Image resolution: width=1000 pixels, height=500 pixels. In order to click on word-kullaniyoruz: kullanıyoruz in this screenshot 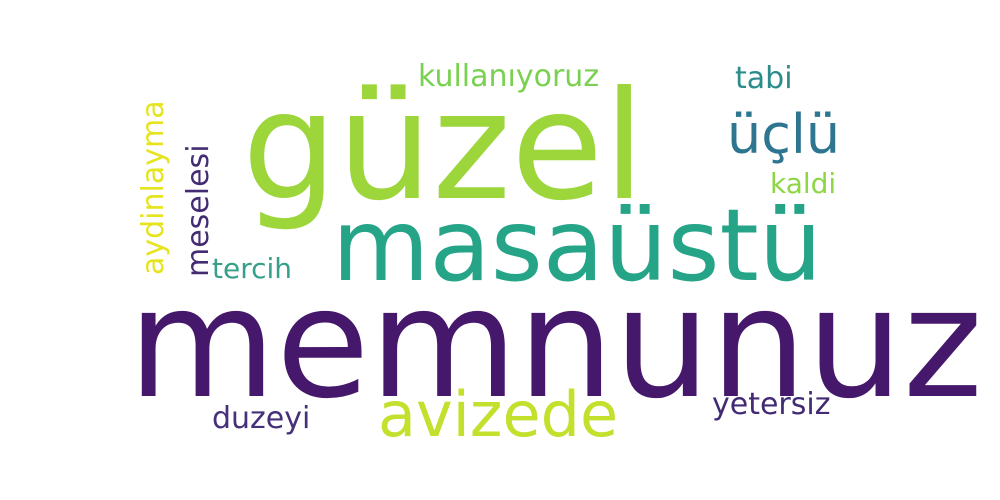, I will do `click(509, 76)`.